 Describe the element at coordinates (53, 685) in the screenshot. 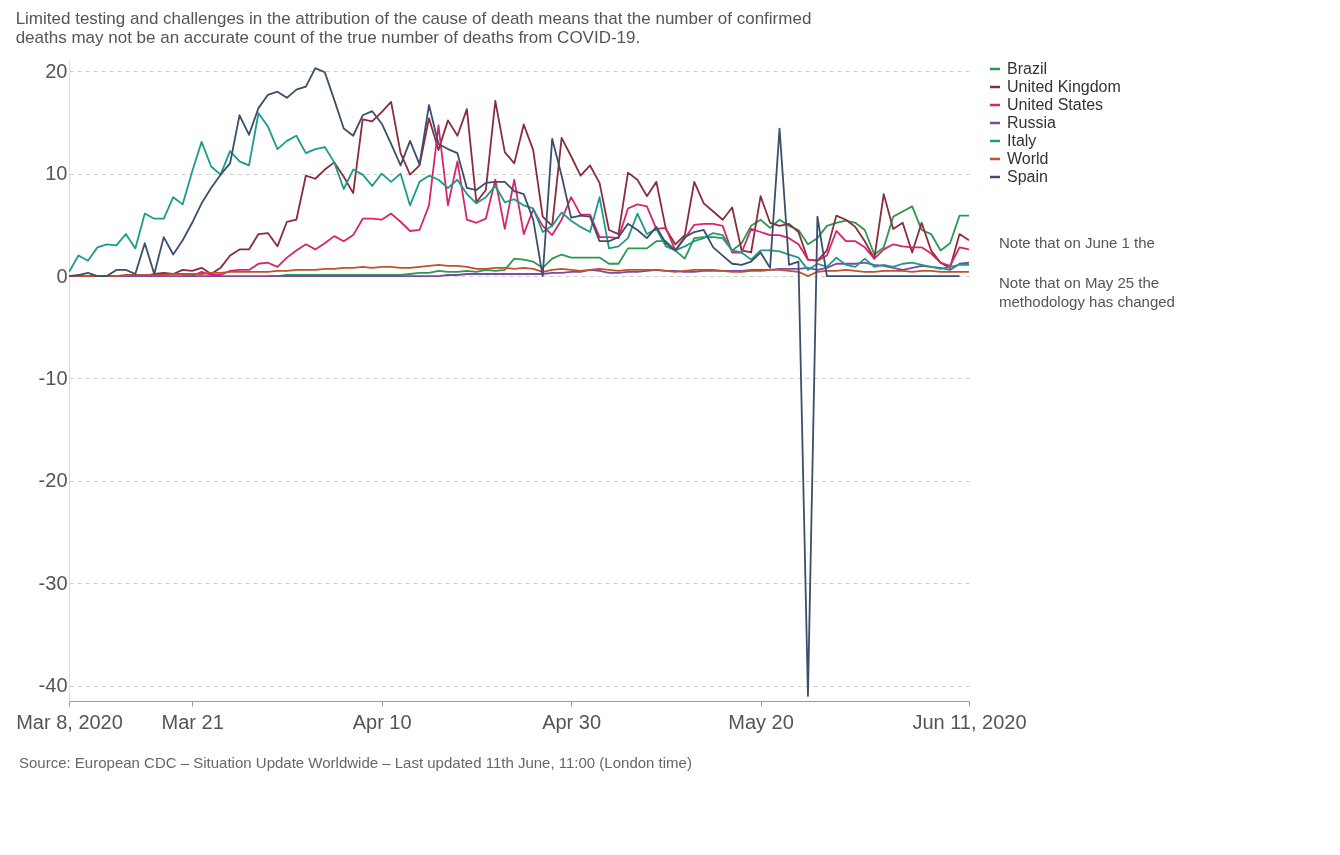

I see `y-tick-label: -40` at that location.